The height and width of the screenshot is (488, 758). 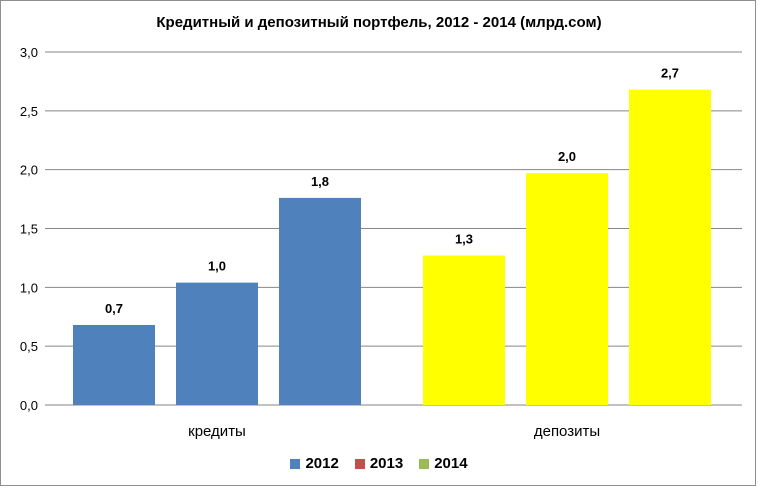 I want to click on legend-label-2012: 2012, so click(x=322, y=463).